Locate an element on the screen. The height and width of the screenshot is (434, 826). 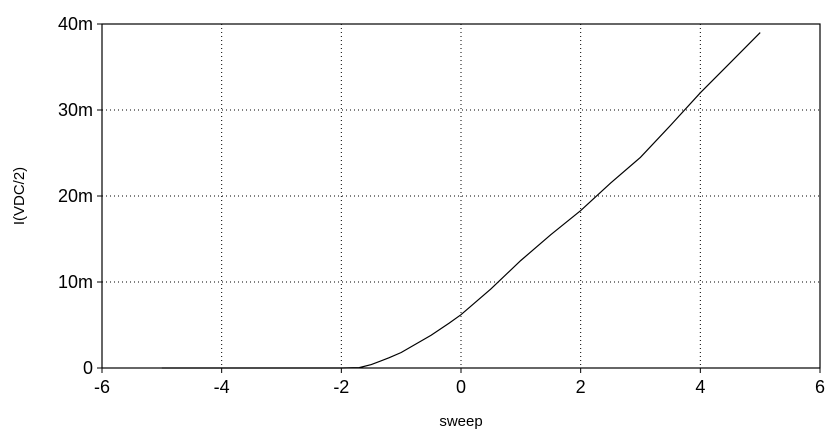
x-tick-label: 4 is located at coordinates (700, 387).